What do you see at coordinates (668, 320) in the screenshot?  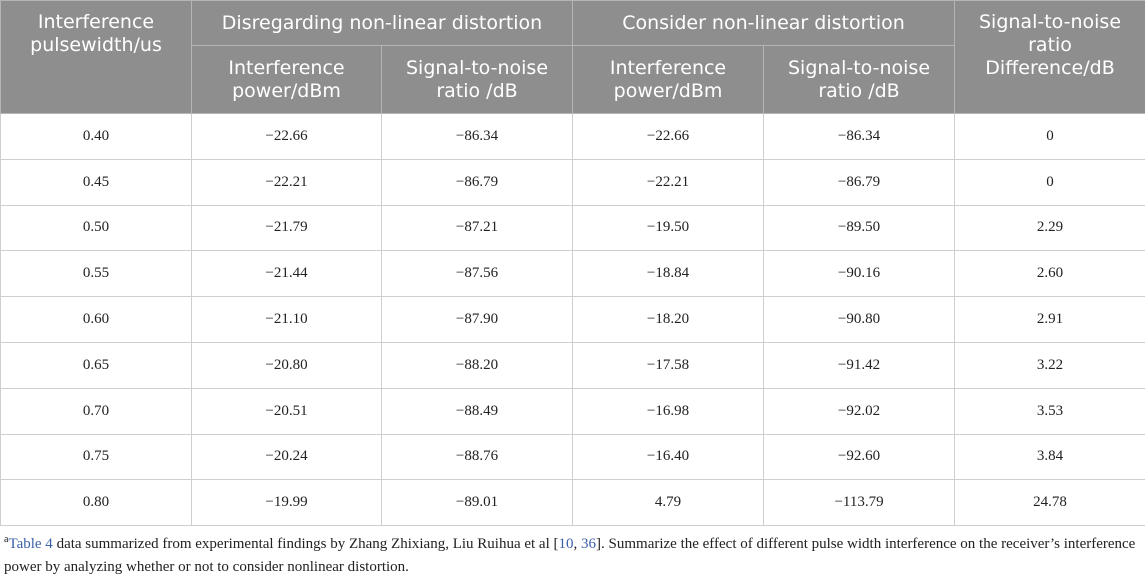 I see `table-cell: −18.20` at bounding box center [668, 320].